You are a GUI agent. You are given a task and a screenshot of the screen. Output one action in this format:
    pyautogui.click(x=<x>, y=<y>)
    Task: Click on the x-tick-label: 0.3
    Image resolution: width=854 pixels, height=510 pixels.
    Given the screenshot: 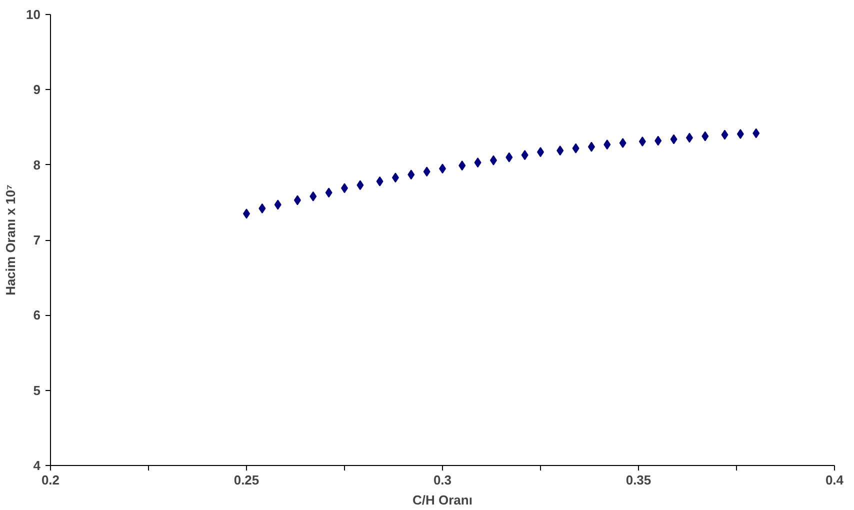 What is the action you would take?
    pyautogui.click(x=442, y=480)
    